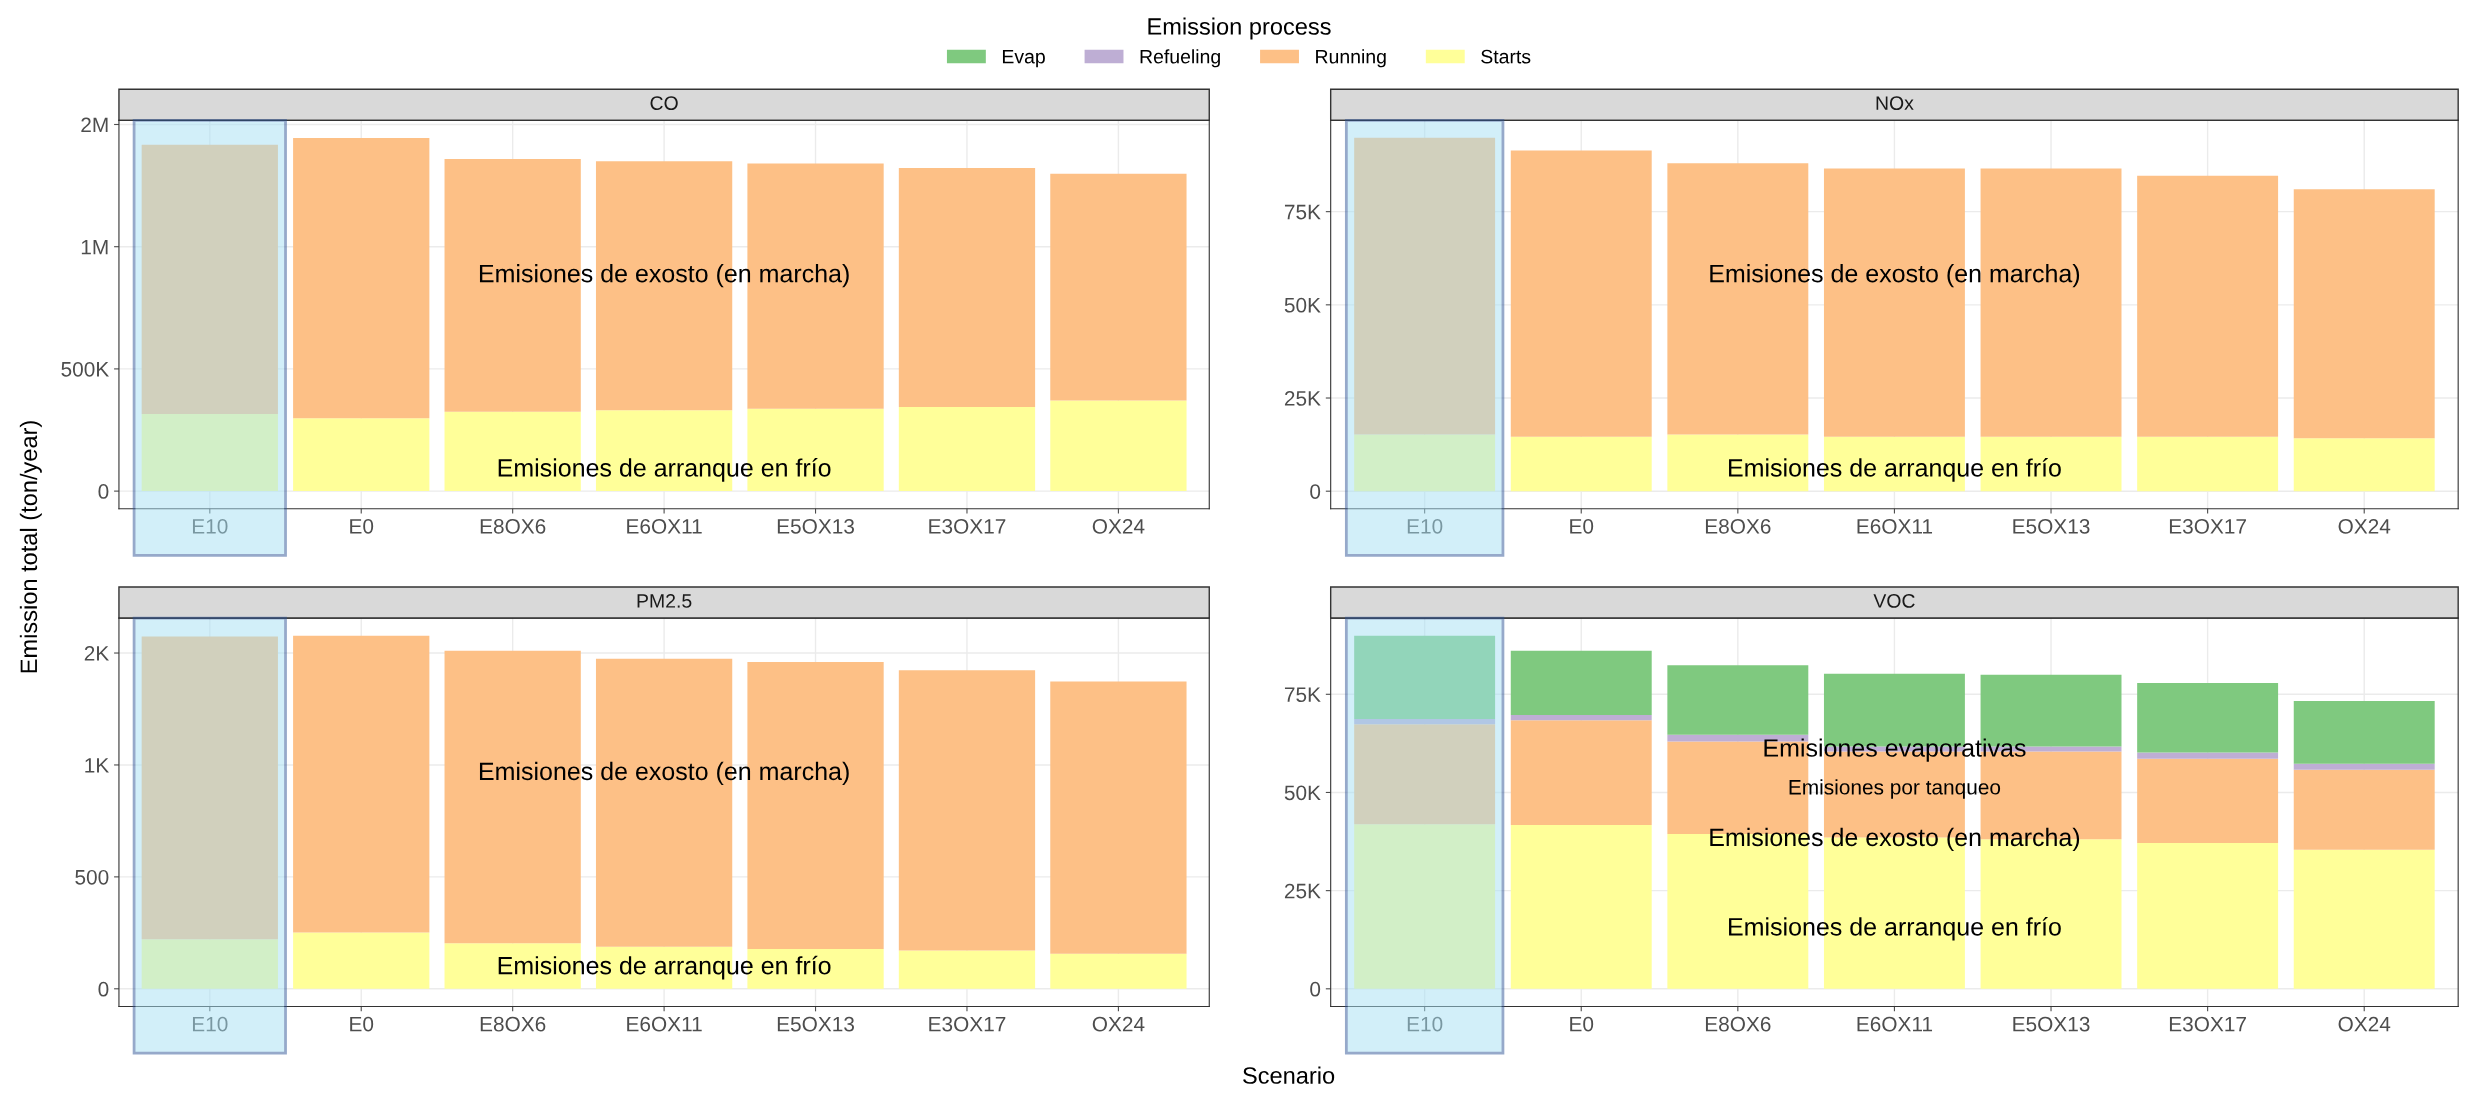  Describe the element at coordinates (1895, 750) in the screenshot. I see `annotation: Emisiones evaporativas` at that location.